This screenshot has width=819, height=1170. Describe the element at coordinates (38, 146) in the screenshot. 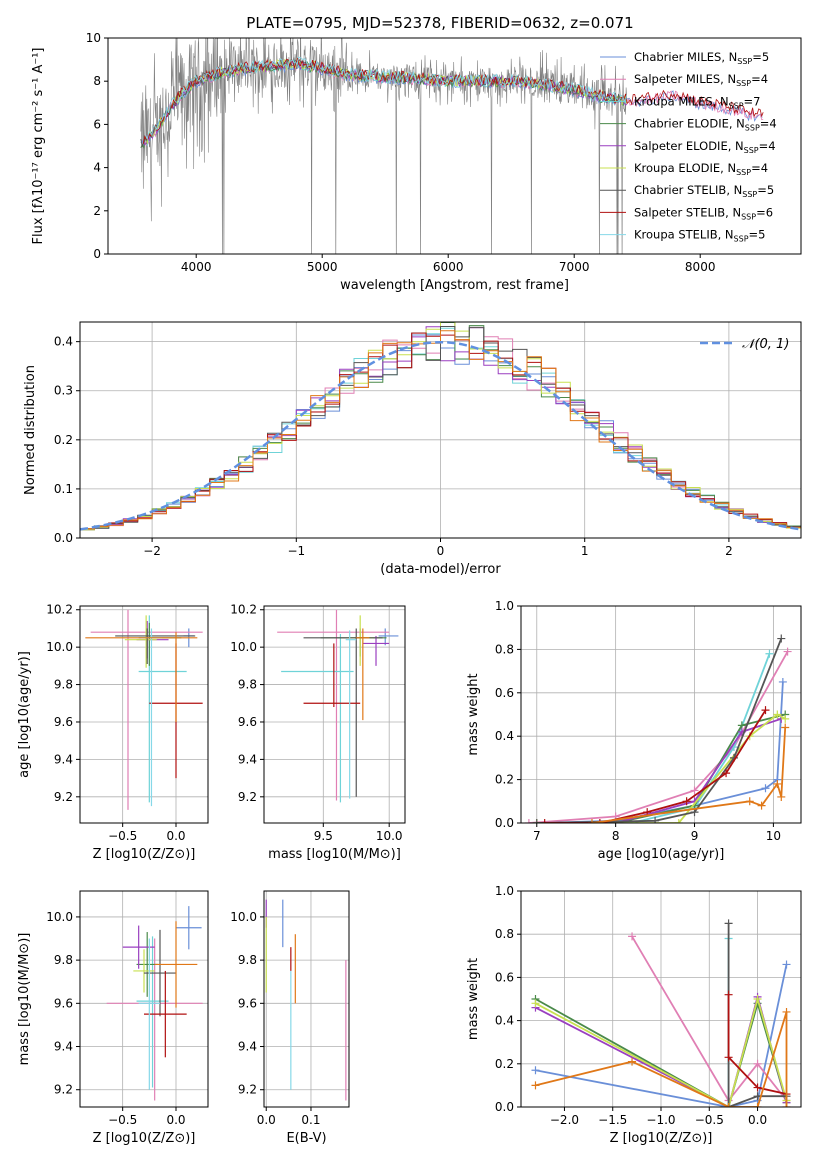

I see `y-axis-label: Flux [fλ10⁻¹⁷ erg cm⁻² s⁻¹ A⁻¹]` at that location.